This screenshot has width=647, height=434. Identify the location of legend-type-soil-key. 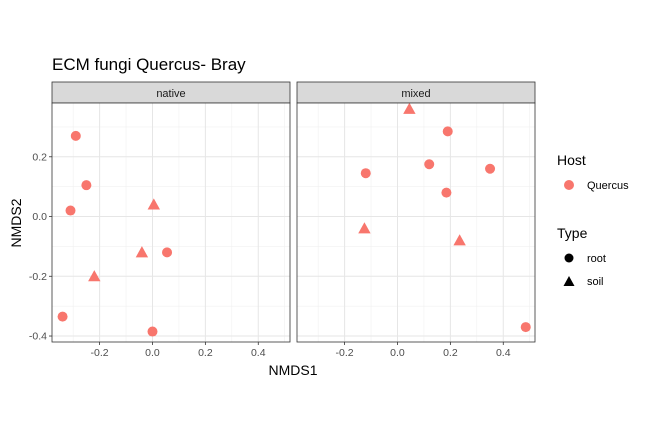
(569, 281).